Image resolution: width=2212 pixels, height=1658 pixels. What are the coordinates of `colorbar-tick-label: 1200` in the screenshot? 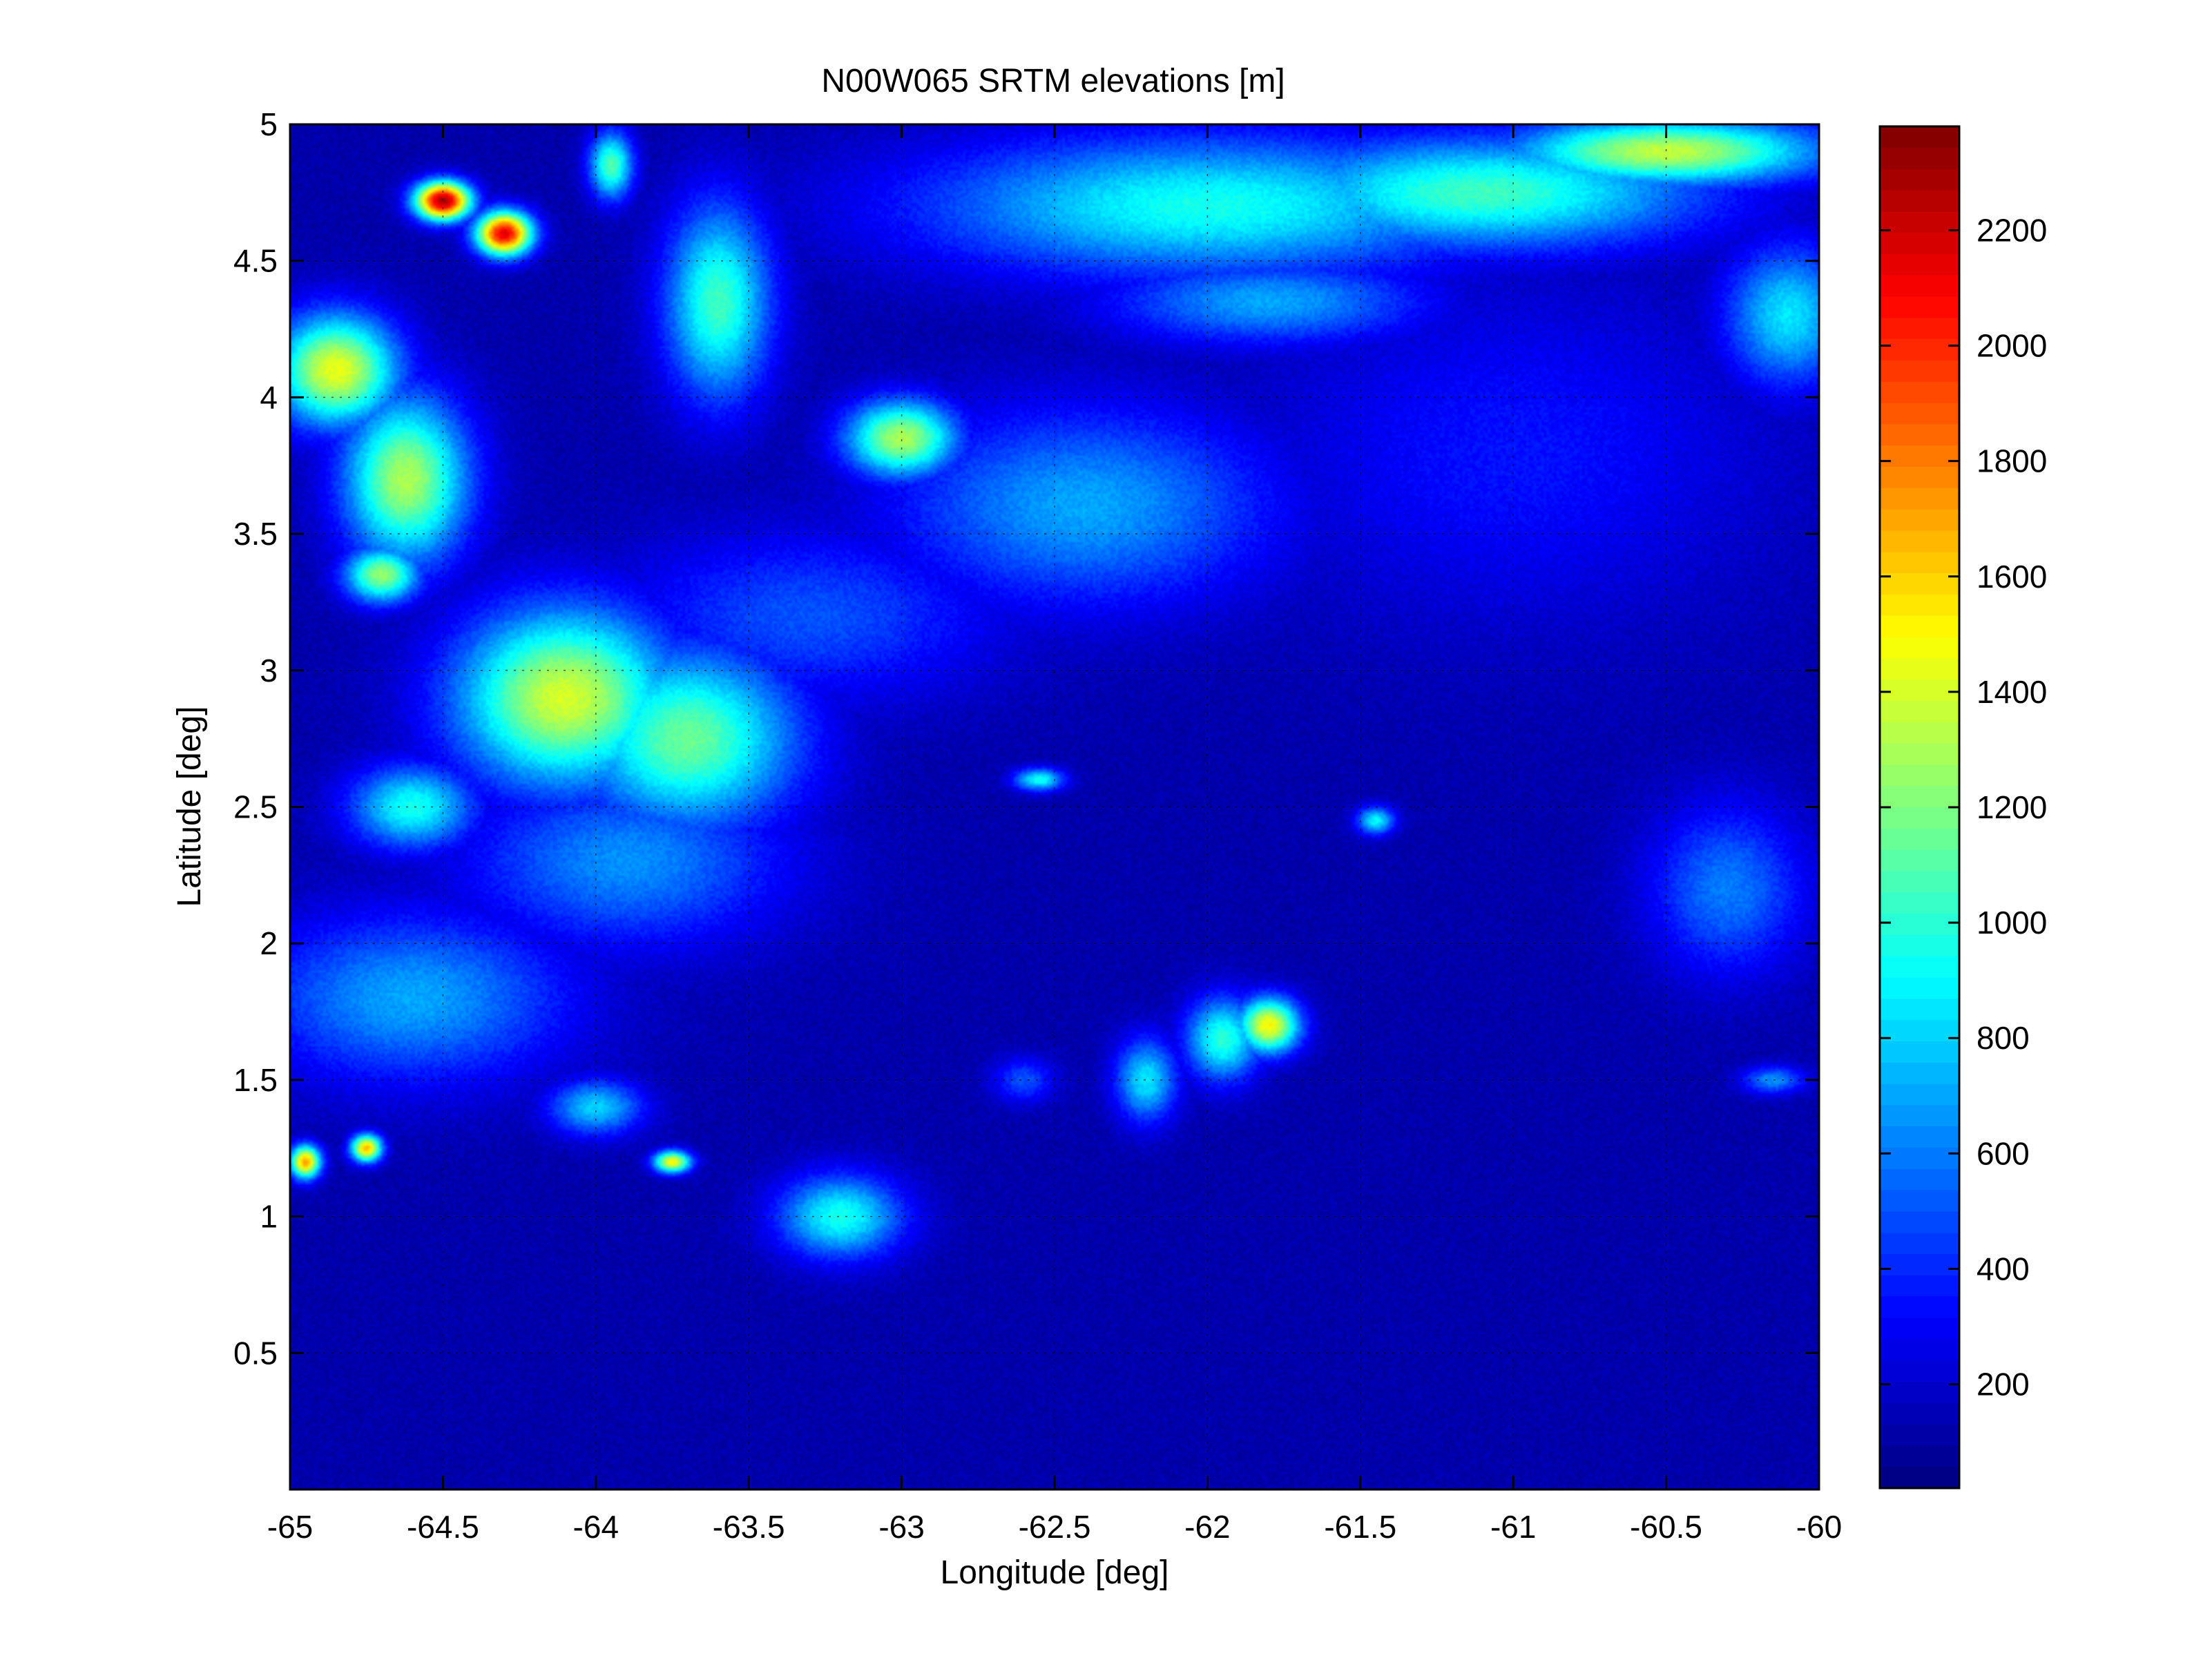 It's located at (2012, 807).